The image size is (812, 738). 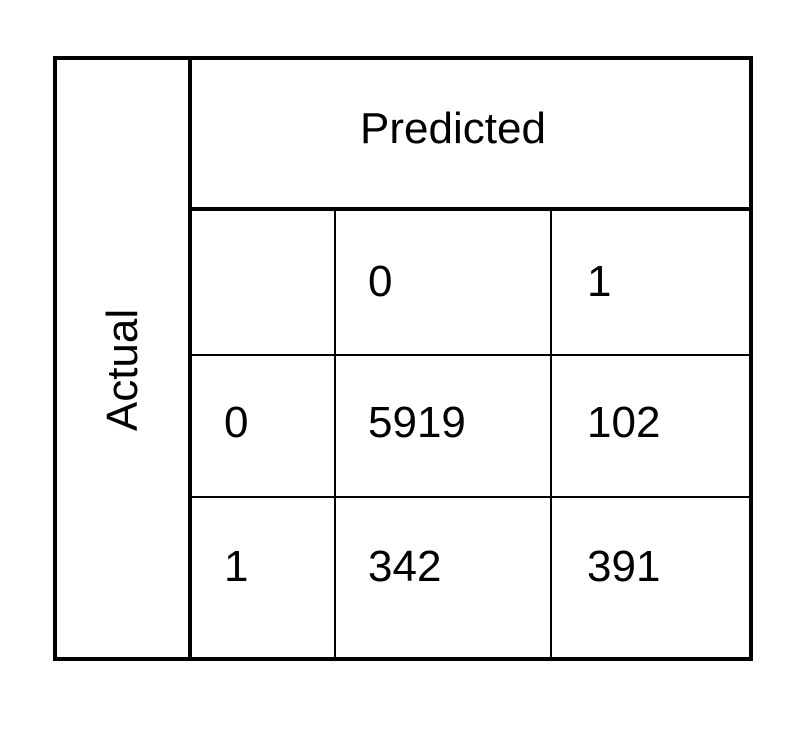 I want to click on cell-value-0-1: 102, so click(x=623, y=422).